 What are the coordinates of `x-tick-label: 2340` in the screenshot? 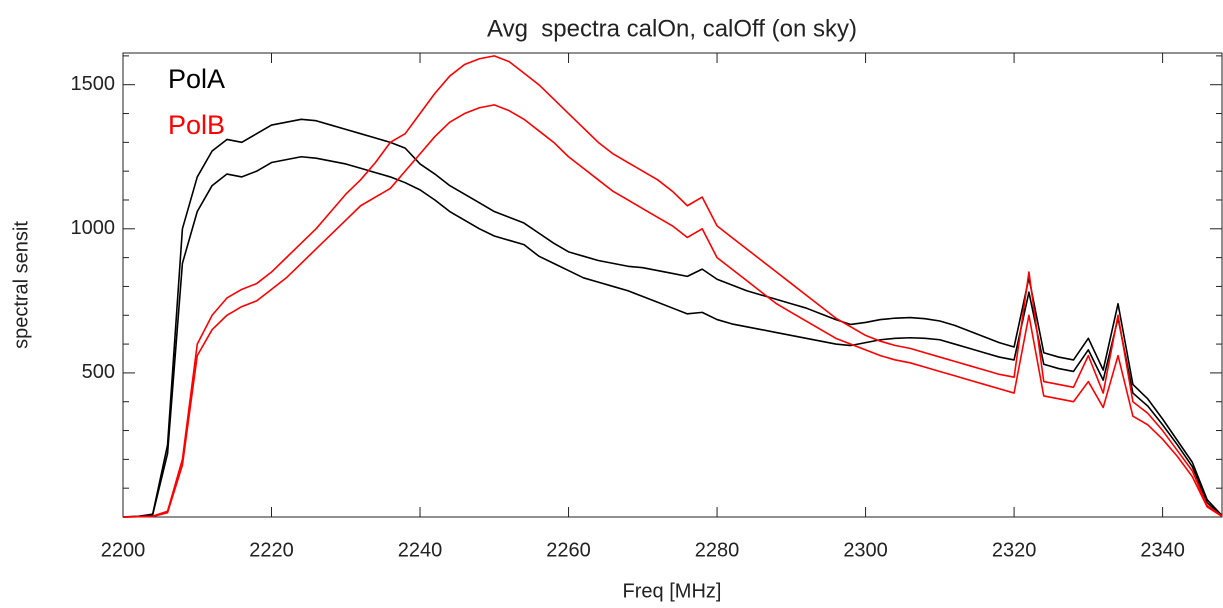 It's located at (1162, 550).